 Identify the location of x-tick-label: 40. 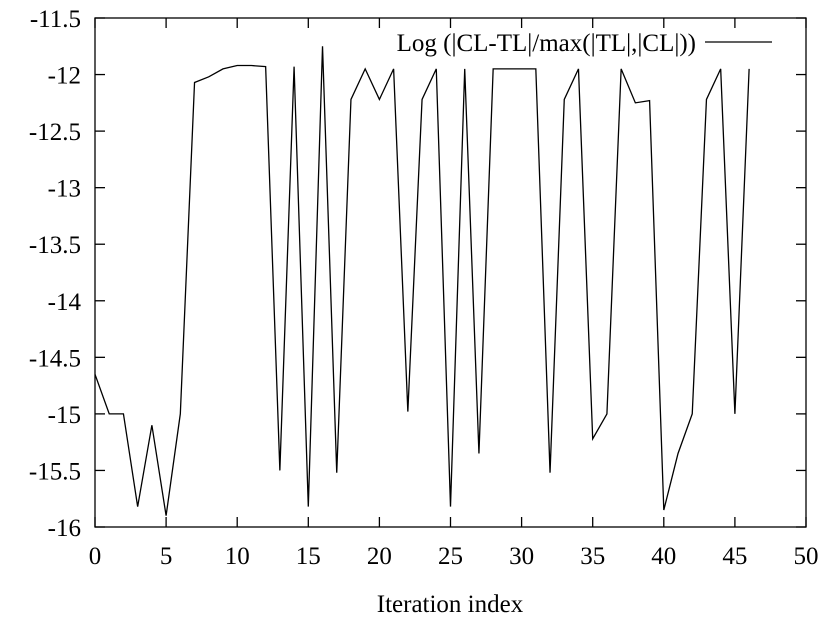
(663, 556).